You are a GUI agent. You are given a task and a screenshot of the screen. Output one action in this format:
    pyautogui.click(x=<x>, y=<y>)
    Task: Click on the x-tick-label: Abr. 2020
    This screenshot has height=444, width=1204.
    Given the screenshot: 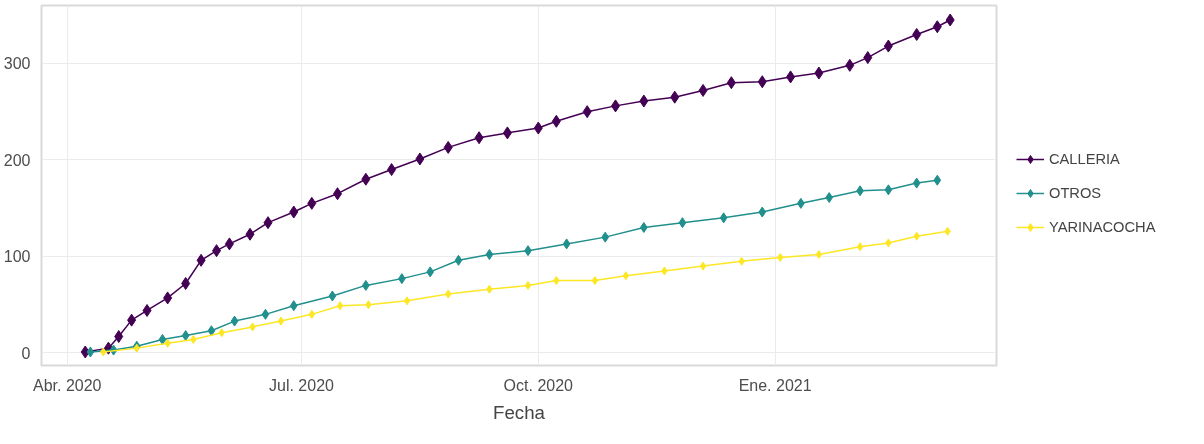 What is the action you would take?
    pyautogui.click(x=67, y=385)
    